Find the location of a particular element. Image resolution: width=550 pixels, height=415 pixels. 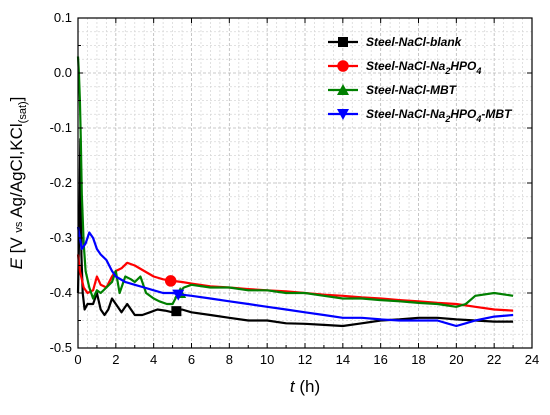

x-tick-label: 12 is located at coordinates (305, 359).